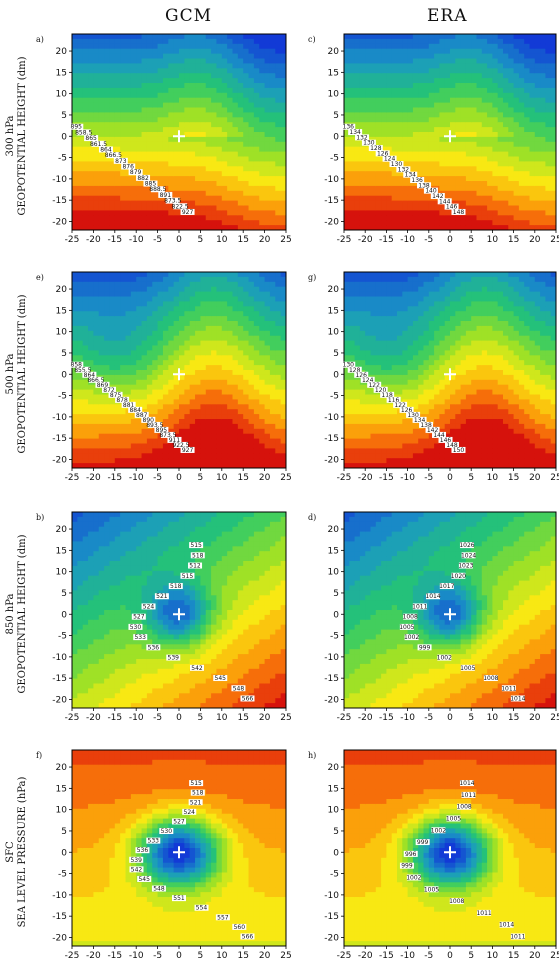  What do you see at coordinates (348, 127) in the screenshot?
I see `contour-label: 136` at bounding box center [348, 127].